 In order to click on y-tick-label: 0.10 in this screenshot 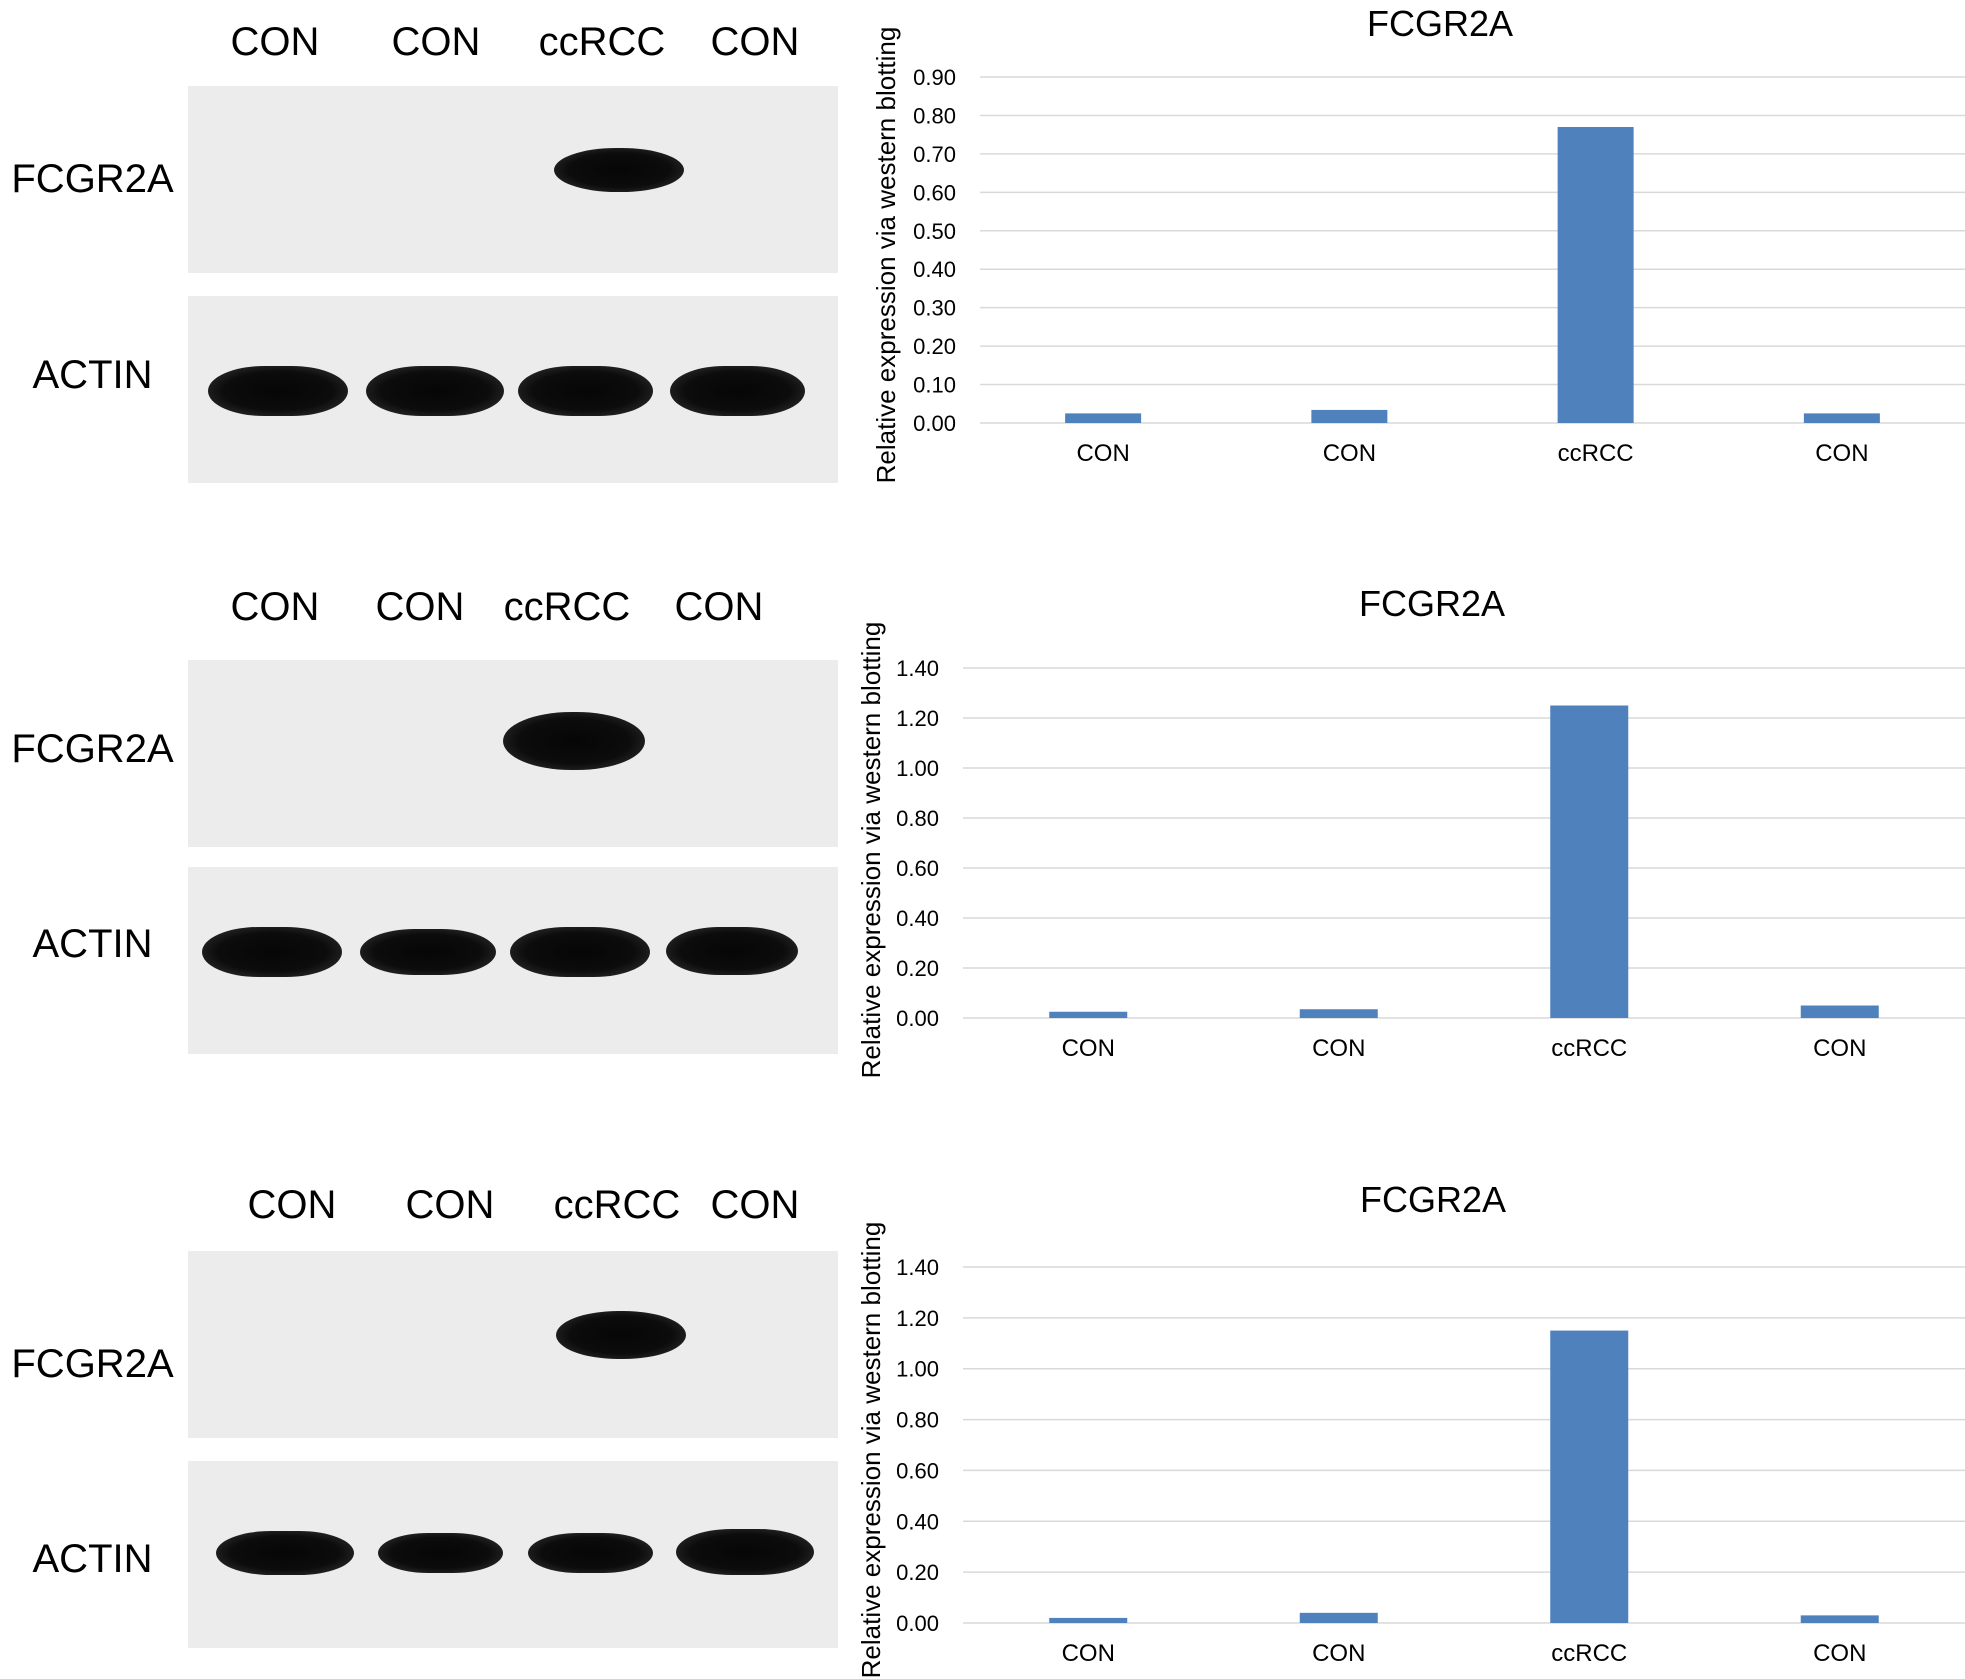, I will do `click(934, 385)`.